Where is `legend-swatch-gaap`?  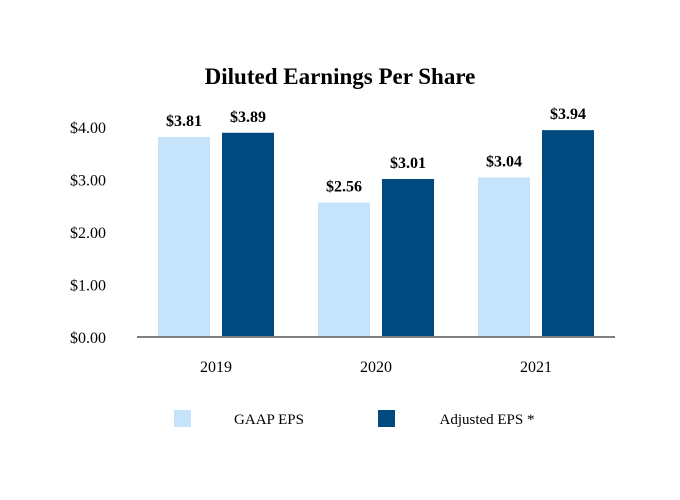
legend-swatch-gaap is located at coordinates (182, 418).